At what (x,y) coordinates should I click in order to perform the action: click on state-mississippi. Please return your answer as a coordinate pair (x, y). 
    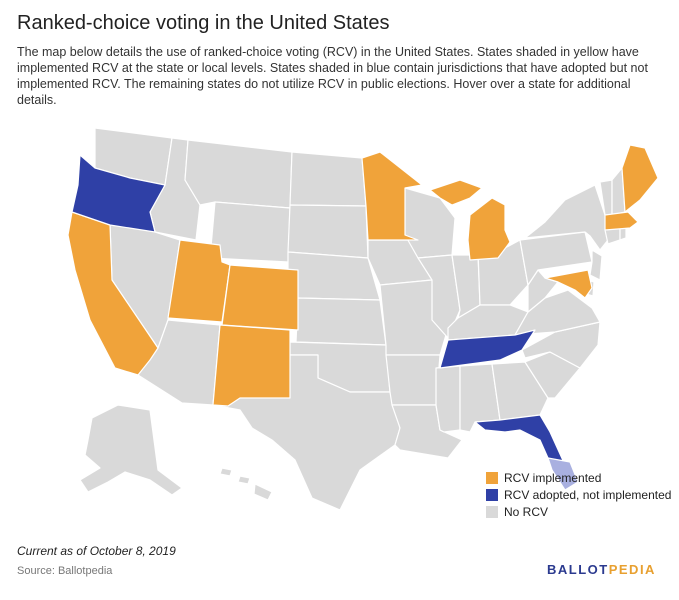
    Looking at the image, I should click on (448, 399).